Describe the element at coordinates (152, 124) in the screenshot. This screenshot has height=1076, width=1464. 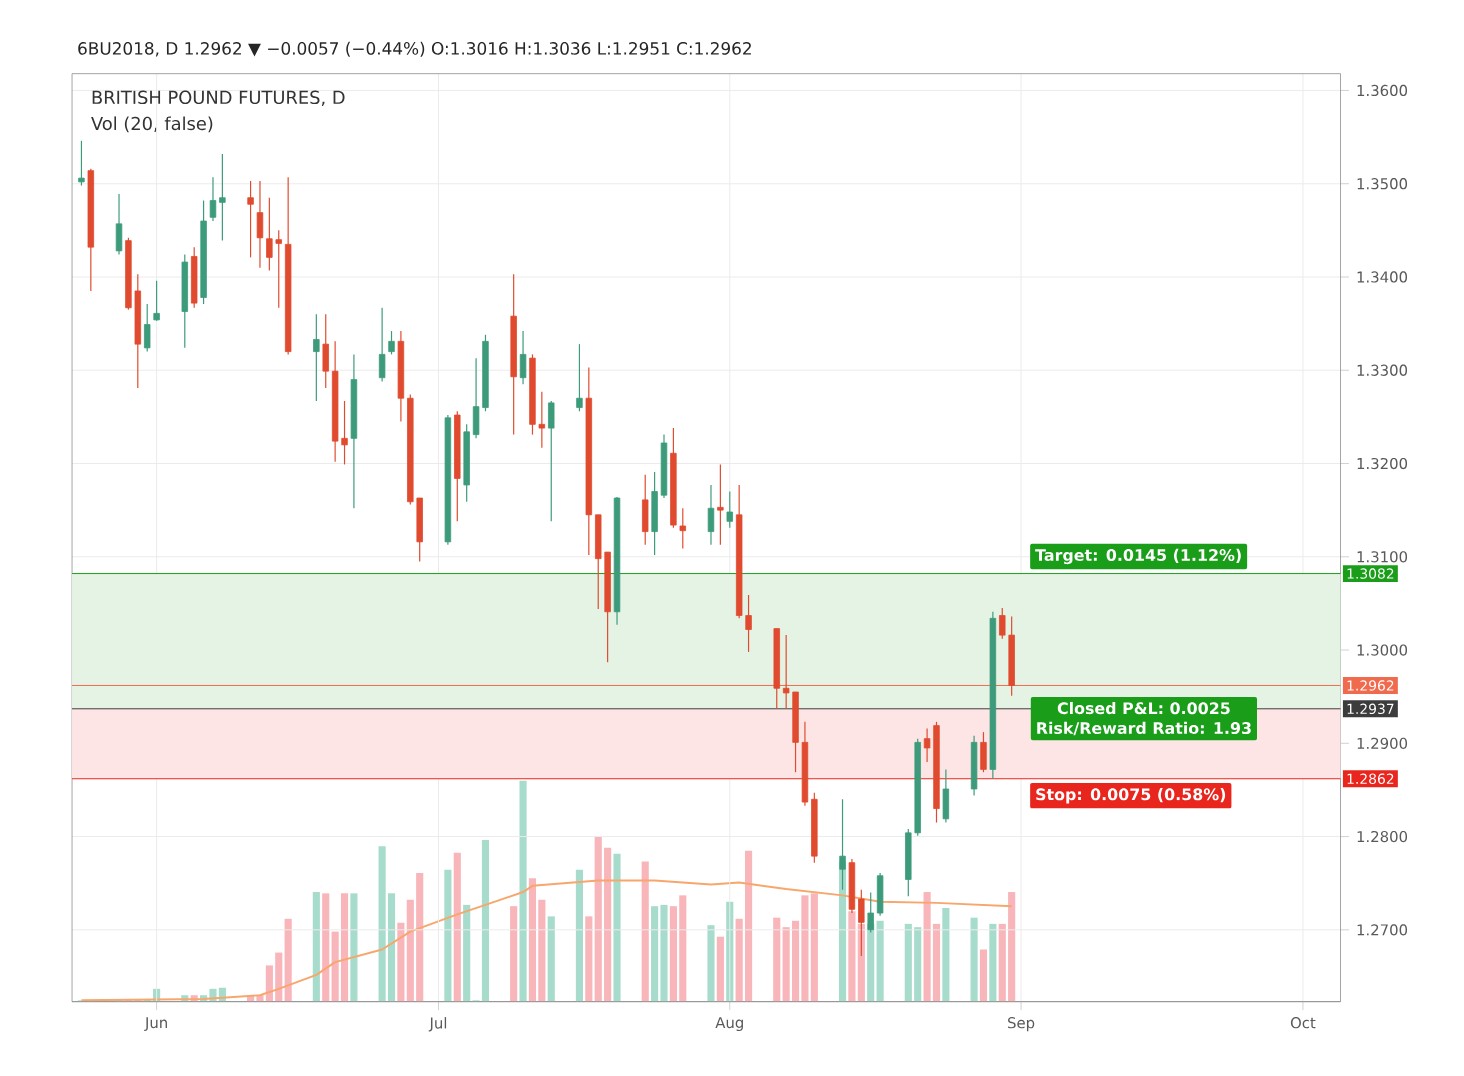
I see `chart-title: Vol (20, false)` at that location.